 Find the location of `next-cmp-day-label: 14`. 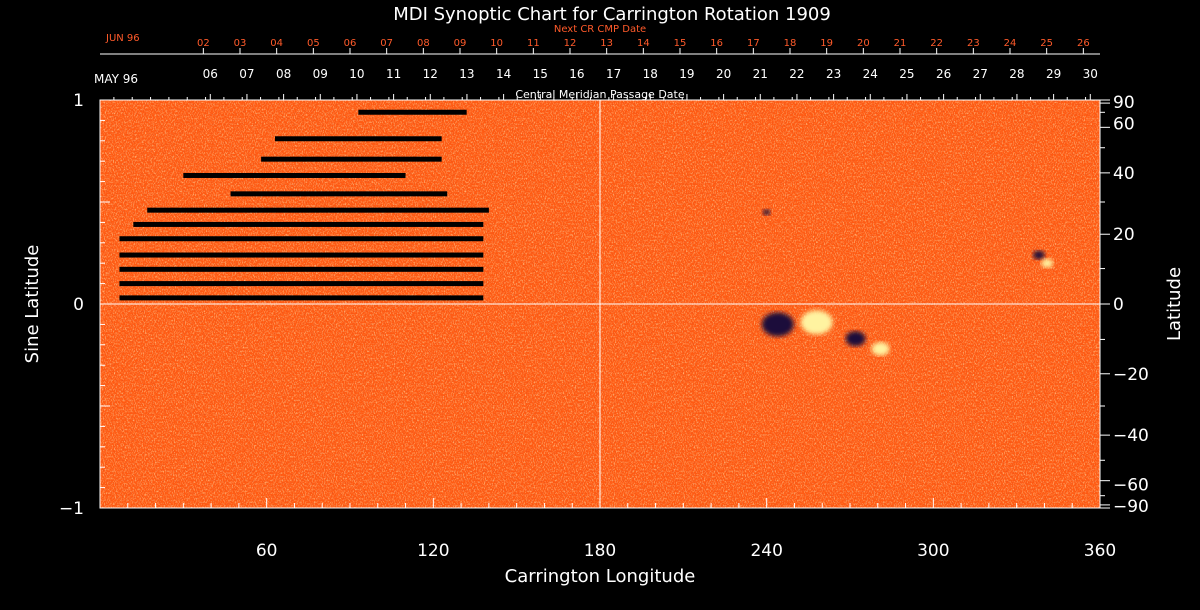

next-cmp-day-label: 14 is located at coordinates (643, 43).